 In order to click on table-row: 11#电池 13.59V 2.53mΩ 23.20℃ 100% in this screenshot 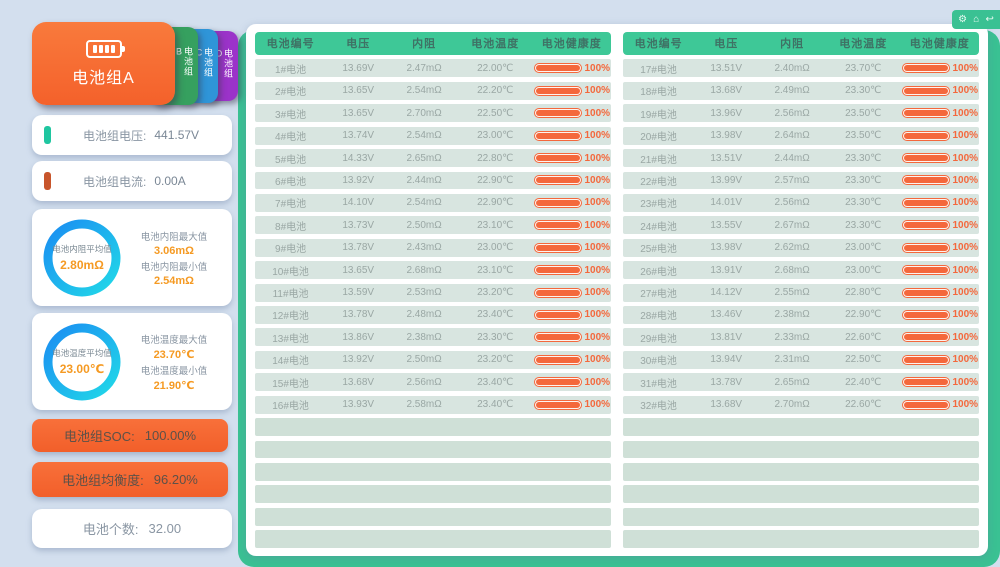, I will do `click(433, 292)`.